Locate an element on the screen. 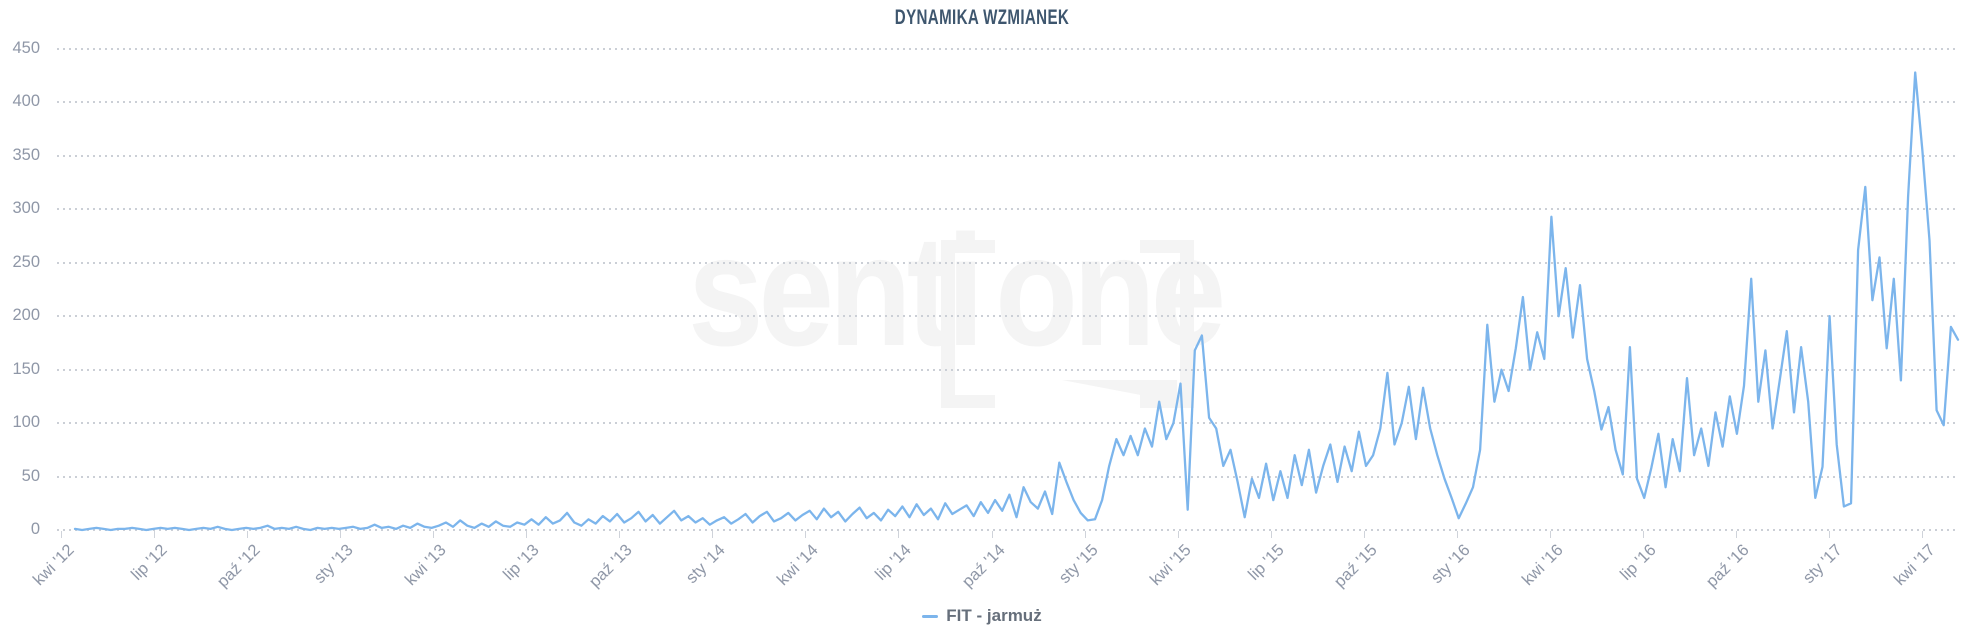 The height and width of the screenshot is (640, 1964). y-axis-label-0: 0 is located at coordinates (35, 529).